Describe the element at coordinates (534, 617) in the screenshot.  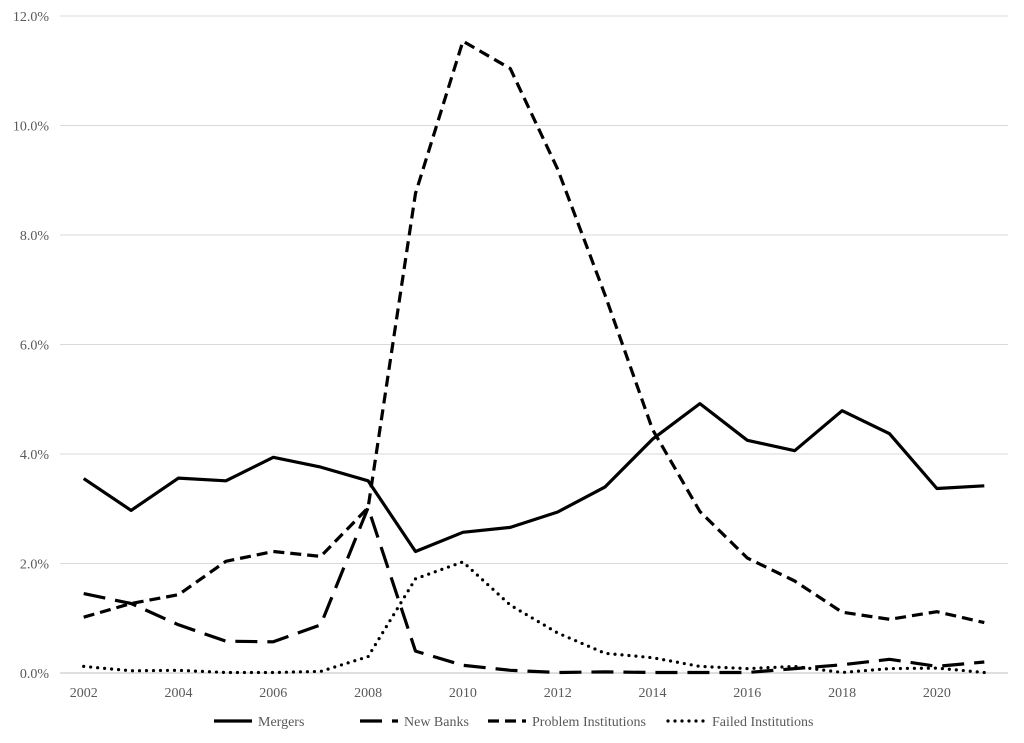
I see `series-line-failed-institutions` at that location.